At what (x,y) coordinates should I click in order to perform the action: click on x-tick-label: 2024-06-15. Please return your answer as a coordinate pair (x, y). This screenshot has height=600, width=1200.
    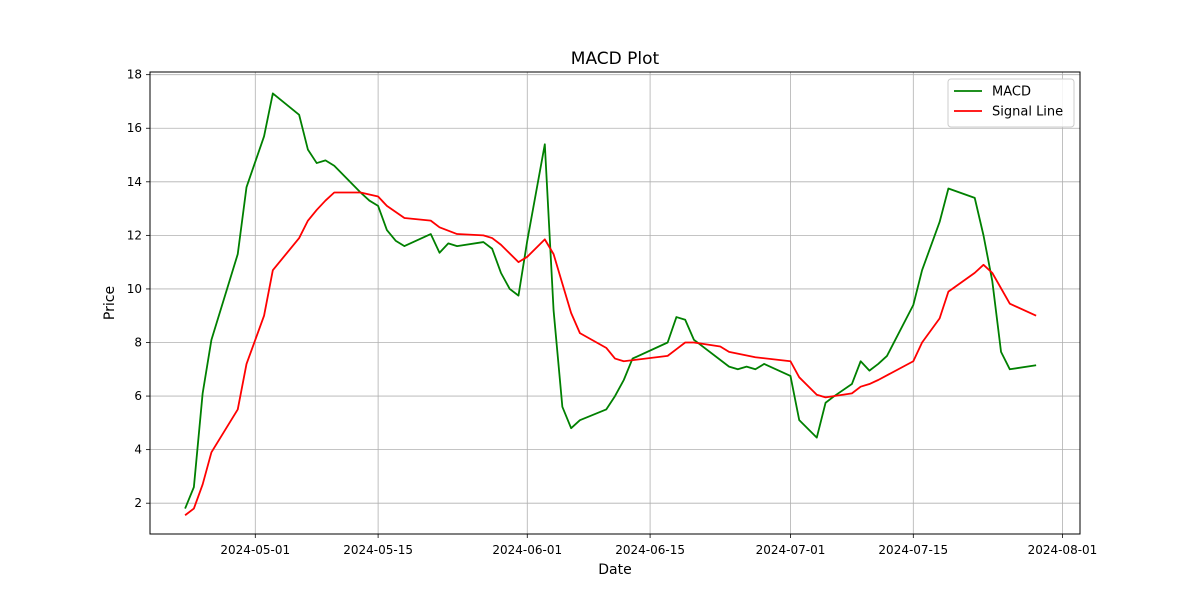
    Looking at the image, I should click on (650, 550).